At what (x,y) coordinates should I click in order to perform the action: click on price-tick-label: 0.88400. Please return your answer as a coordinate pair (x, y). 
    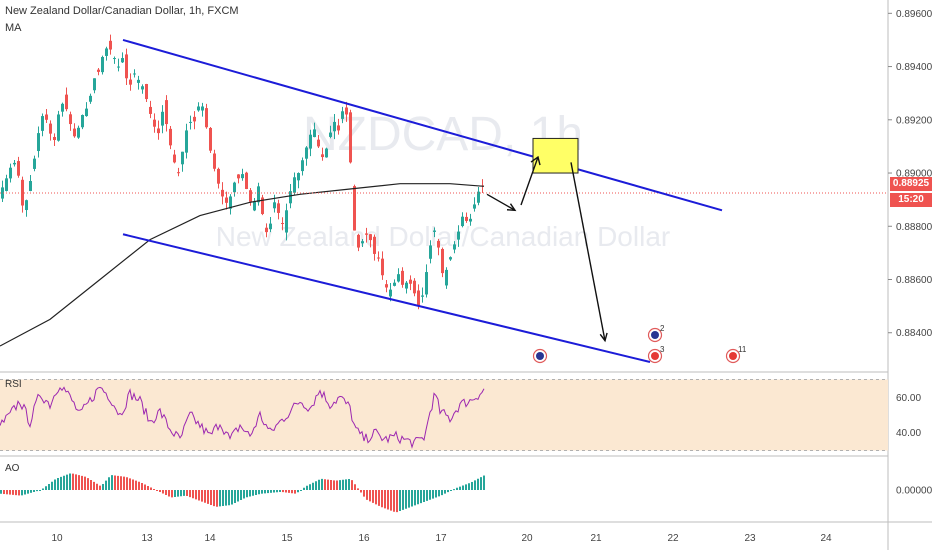
    Looking at the image, I should click on (914, 333).